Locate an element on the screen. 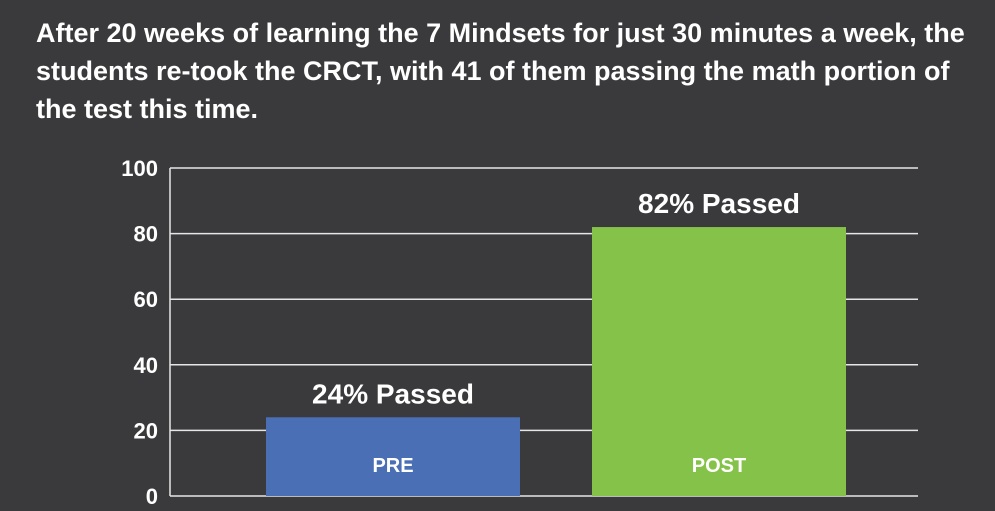 The width and height of the screenshot is (995, 511). y-tick-label: 100 is located at coordinates (139, 168).